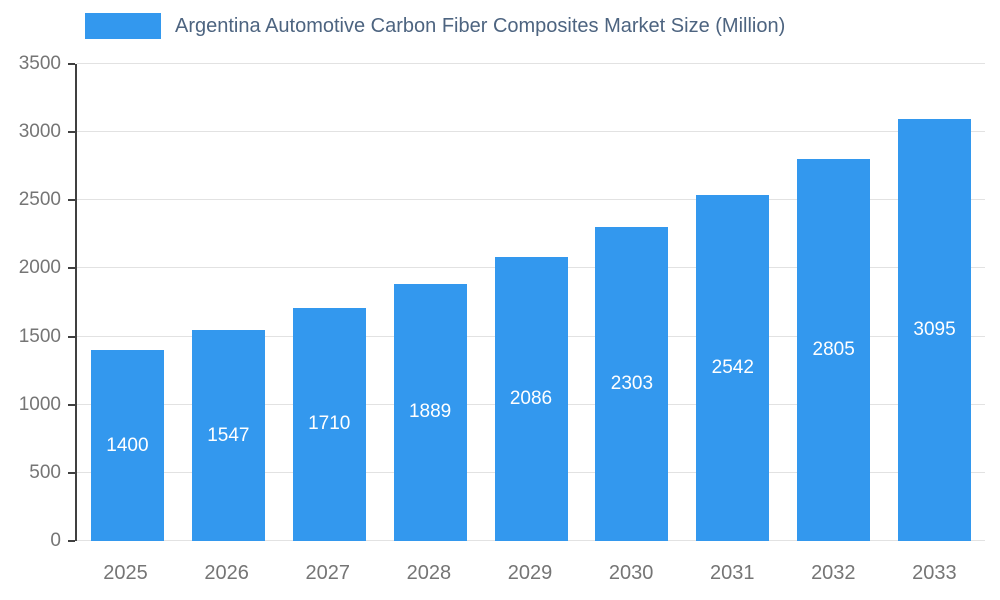  Describe the element at coordinates (732, 572) in the screenshot. I see `x-tick-label: 2031` at that location.